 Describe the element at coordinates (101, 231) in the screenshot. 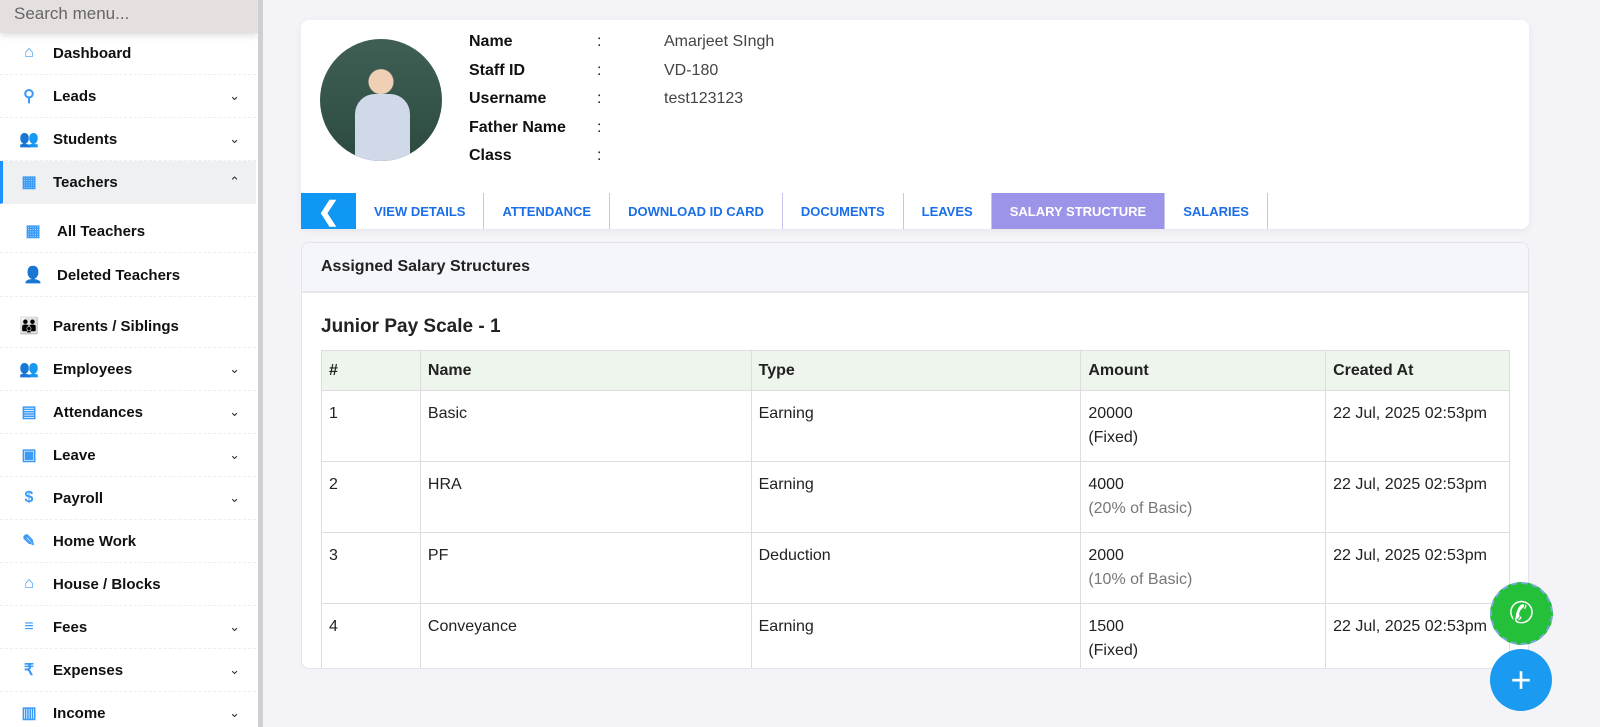

I see `sidebar-item-label: All Teachers` at that location.